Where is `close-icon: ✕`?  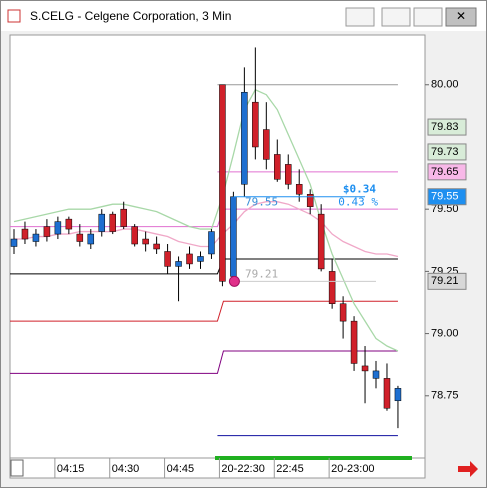
close-icon: ✕ is located at coordinates (461, 16).